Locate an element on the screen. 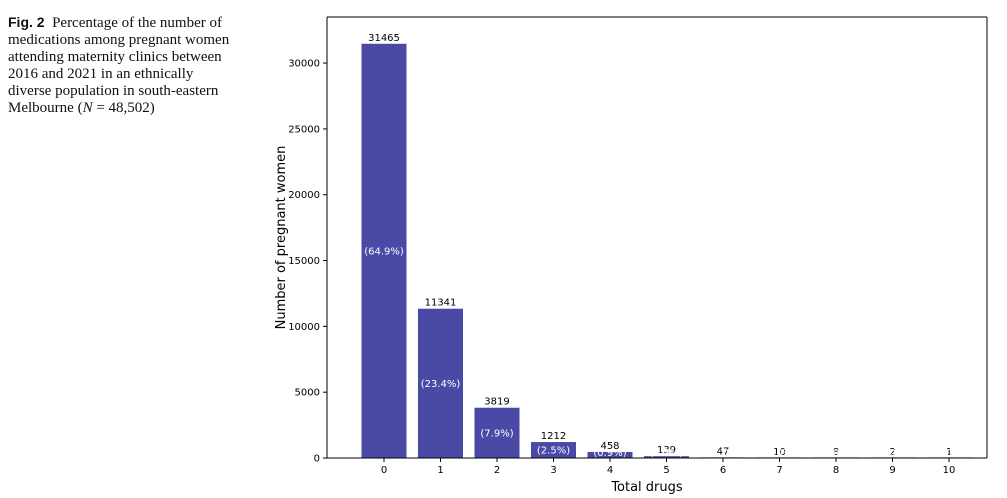  x-axis-title: Total drugs is located at coordinates (646, 487).